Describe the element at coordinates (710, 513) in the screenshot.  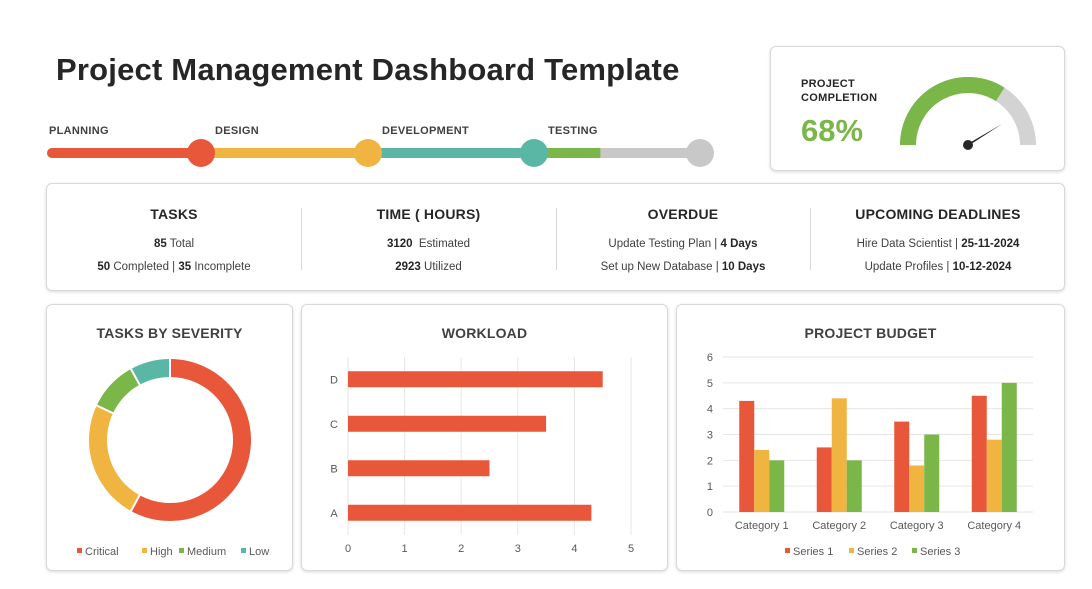
I see `y-tick-label: 0` at that location.